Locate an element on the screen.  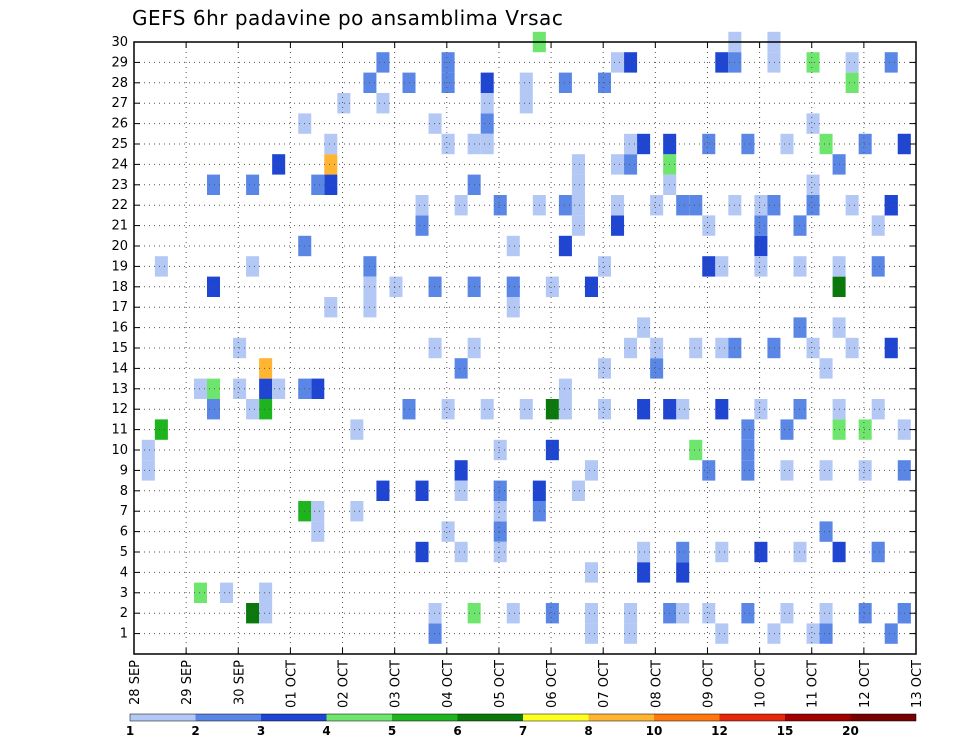
y-tick-label: 10 is located at coordinates (119, 450).